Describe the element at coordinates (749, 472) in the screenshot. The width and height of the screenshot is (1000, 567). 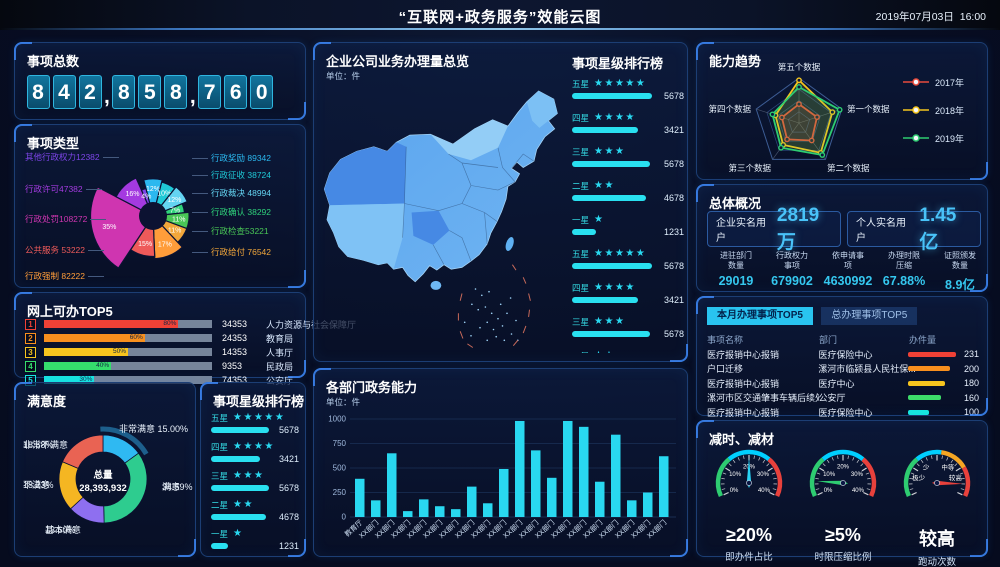
I see `gauge-needle` at that location.